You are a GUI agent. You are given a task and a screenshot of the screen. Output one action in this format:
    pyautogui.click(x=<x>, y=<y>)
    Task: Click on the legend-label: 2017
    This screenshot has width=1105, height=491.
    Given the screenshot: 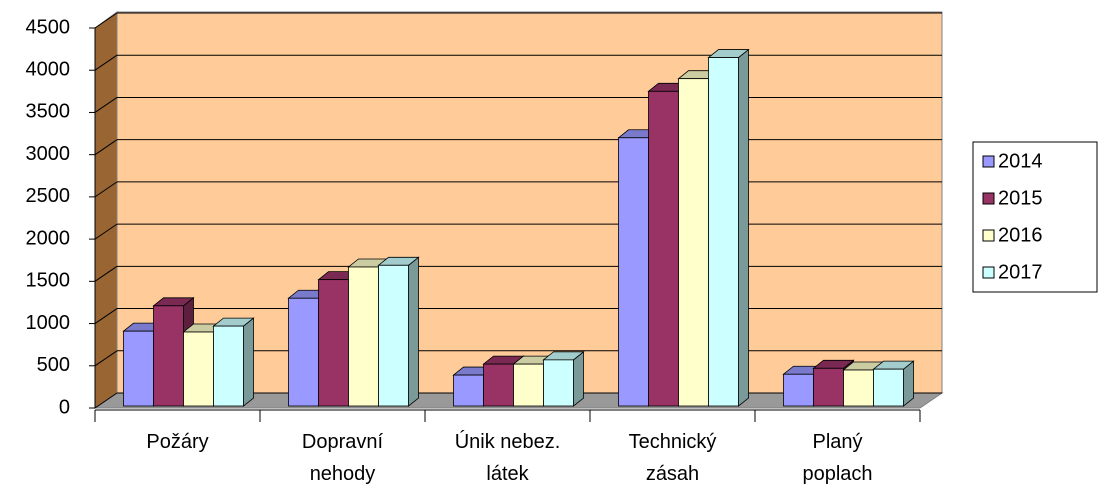 What is the action you would take?
    pyautogui.click(x=1020, y=272)
    